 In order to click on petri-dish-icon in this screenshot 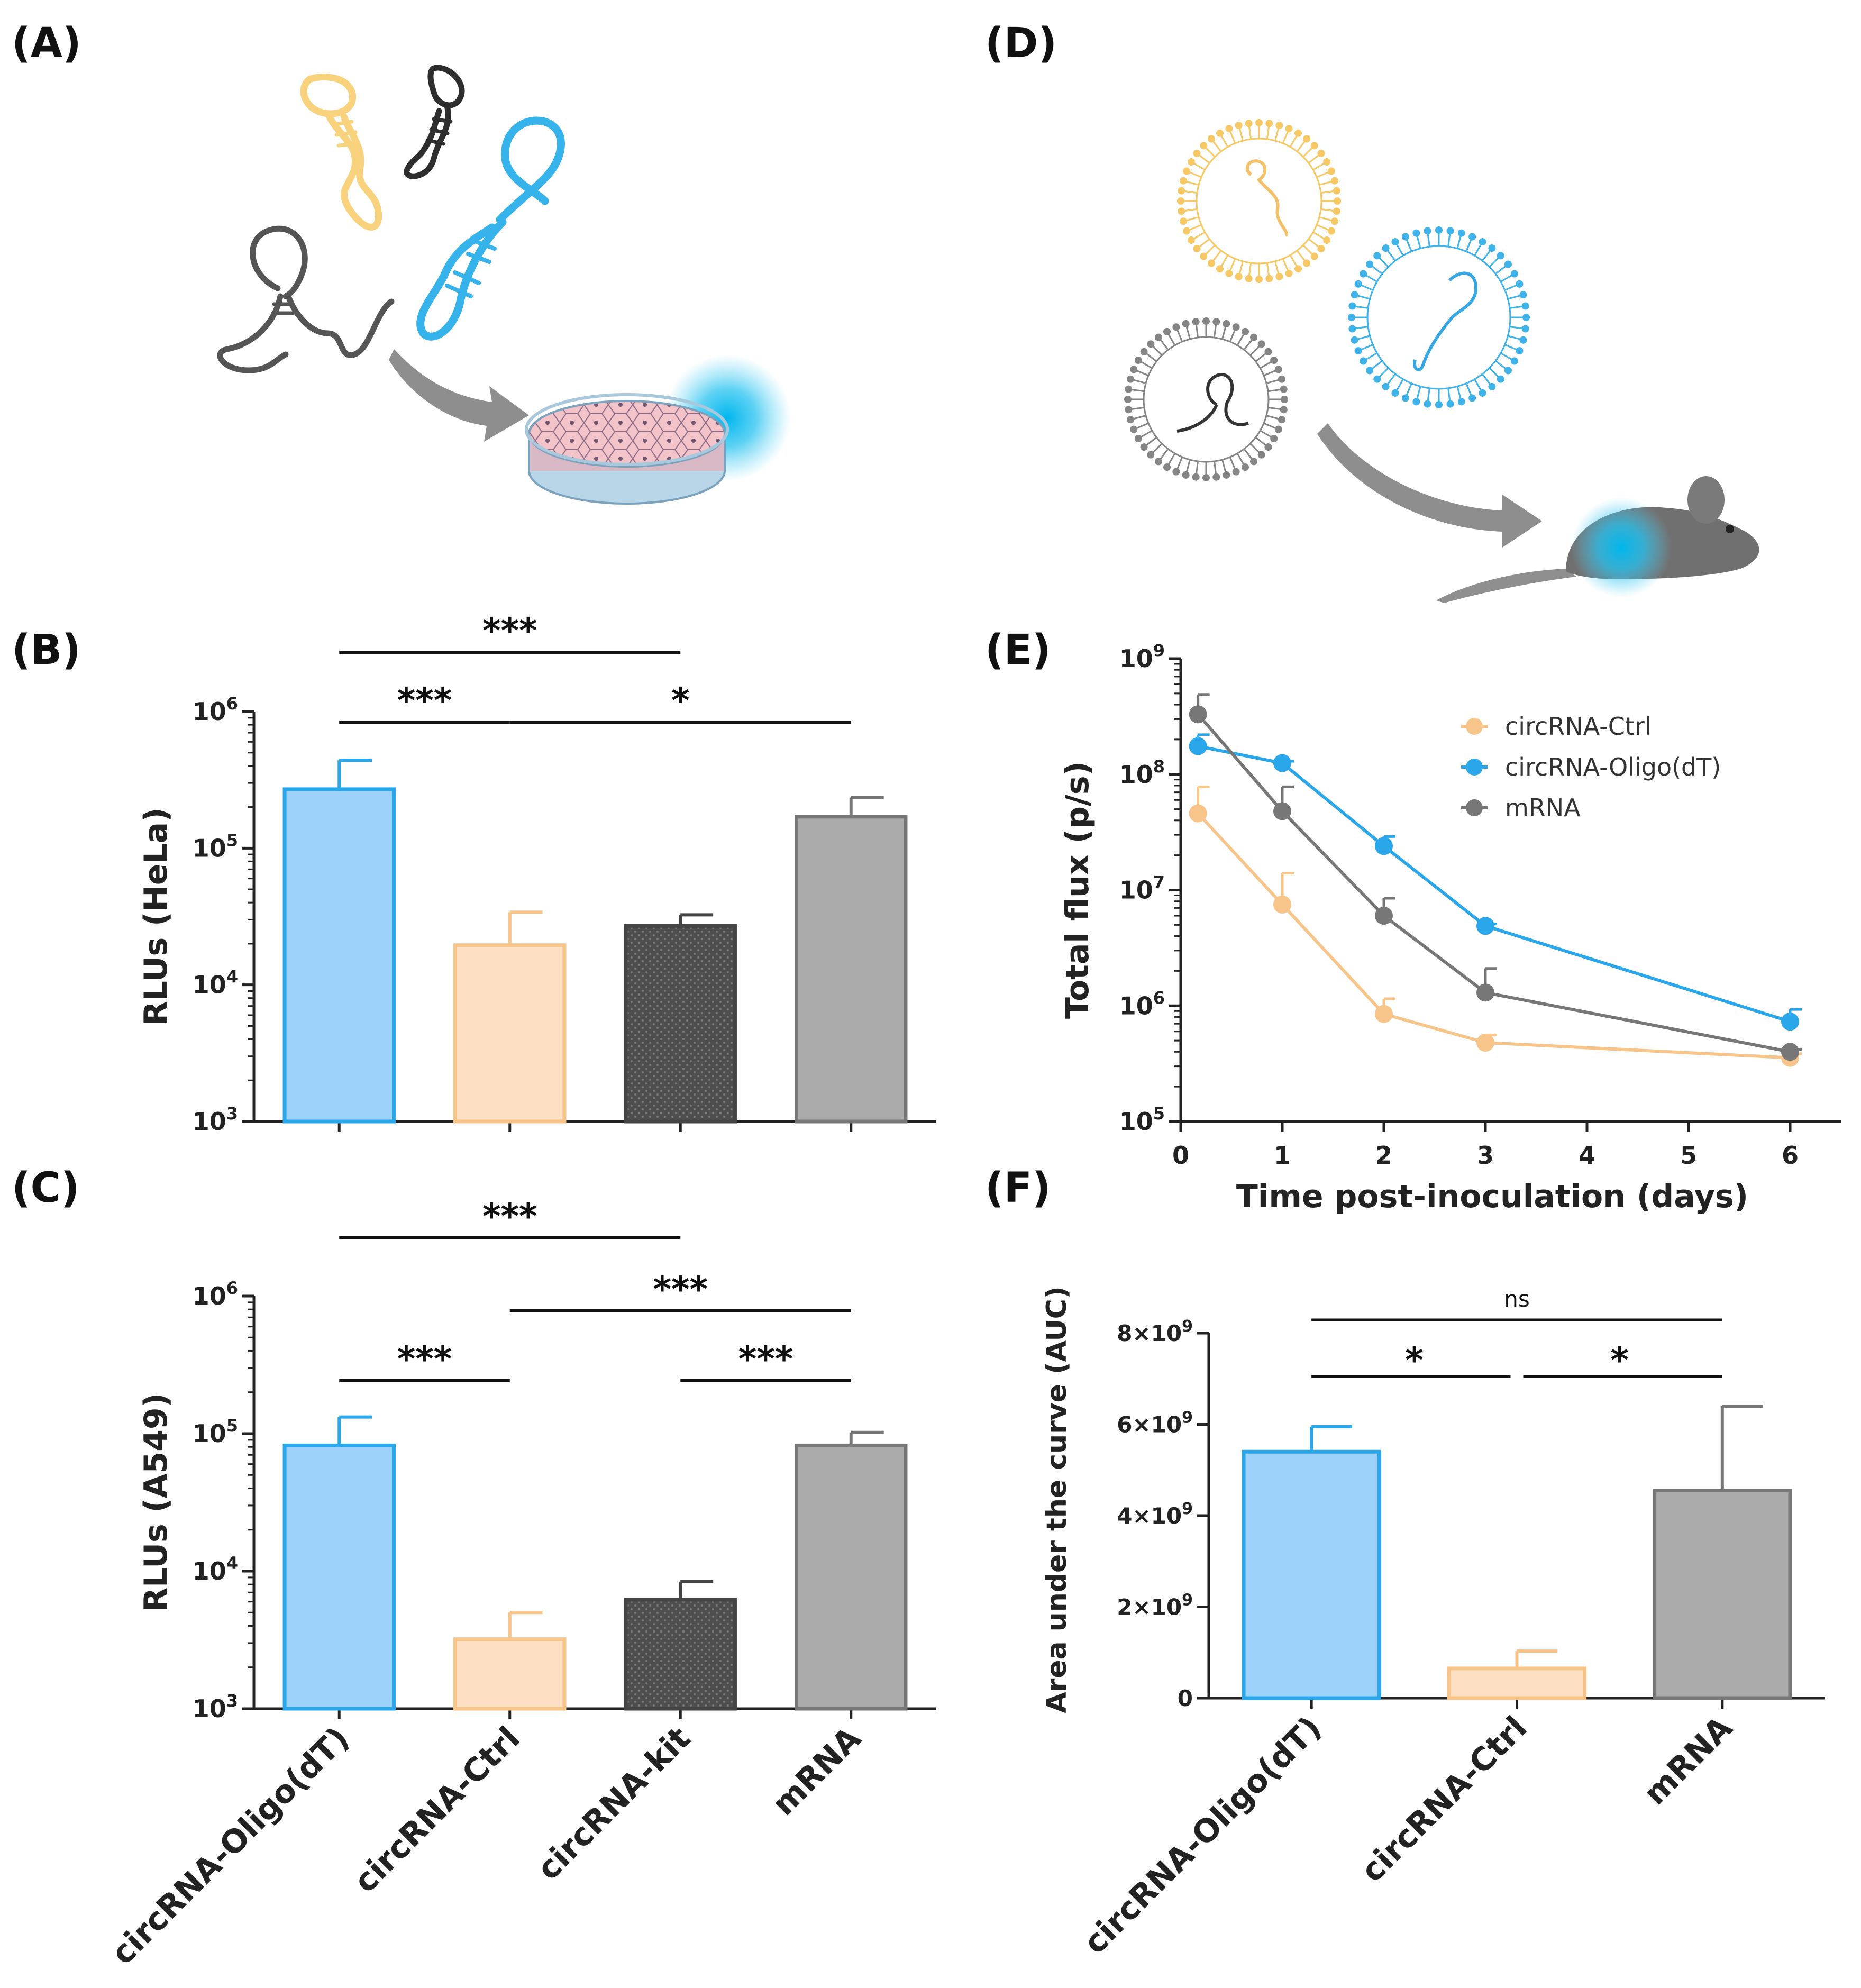, I will do `click(627, 449)`.